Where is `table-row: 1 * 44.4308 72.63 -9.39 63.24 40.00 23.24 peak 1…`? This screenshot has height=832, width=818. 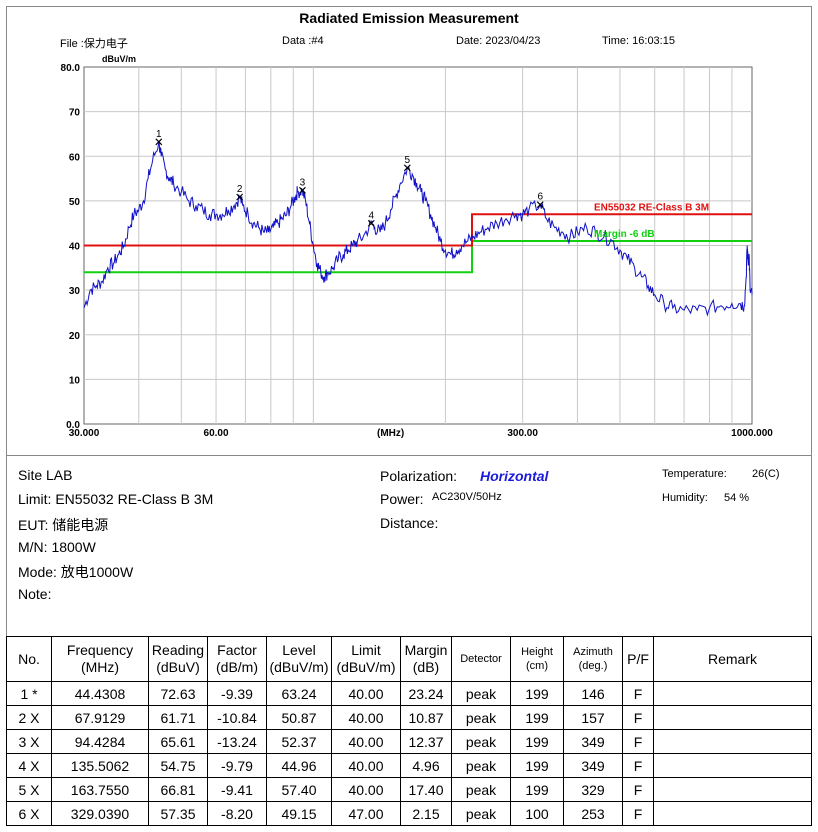
table-row: 1 * 44.4308 72.63 -9.39 63.24 40.00 23.24 peak 1… is located at coordinates (409, 693).